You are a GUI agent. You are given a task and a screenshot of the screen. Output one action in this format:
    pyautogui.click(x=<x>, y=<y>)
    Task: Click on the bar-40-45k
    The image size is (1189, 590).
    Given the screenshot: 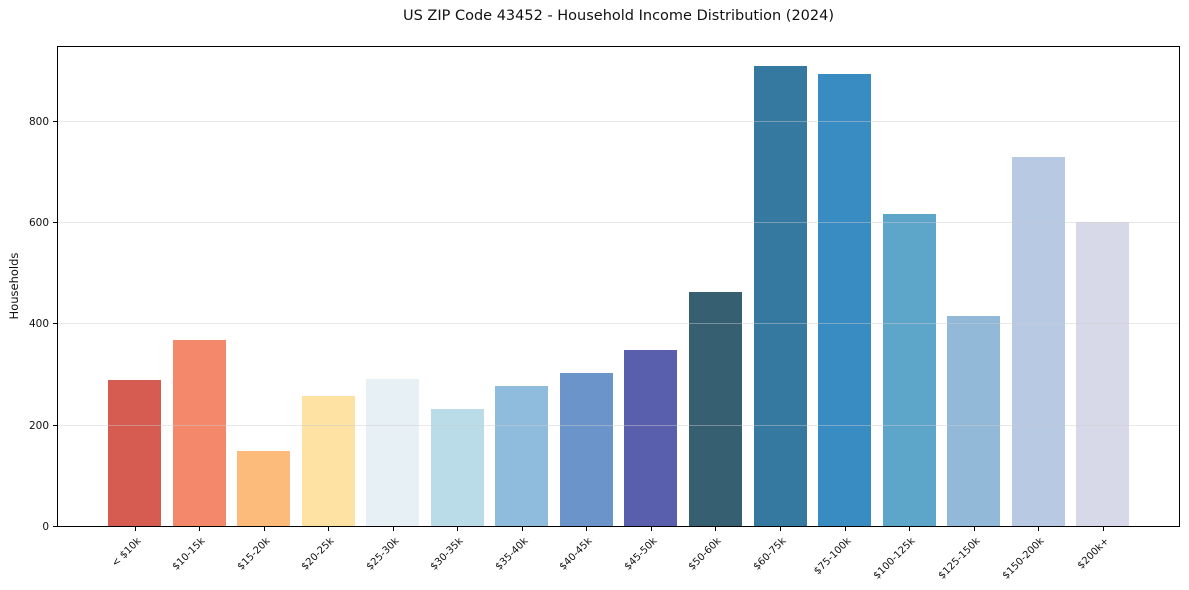 What is the action you would take?
    pyautogui.click(x=586, y=449)
    